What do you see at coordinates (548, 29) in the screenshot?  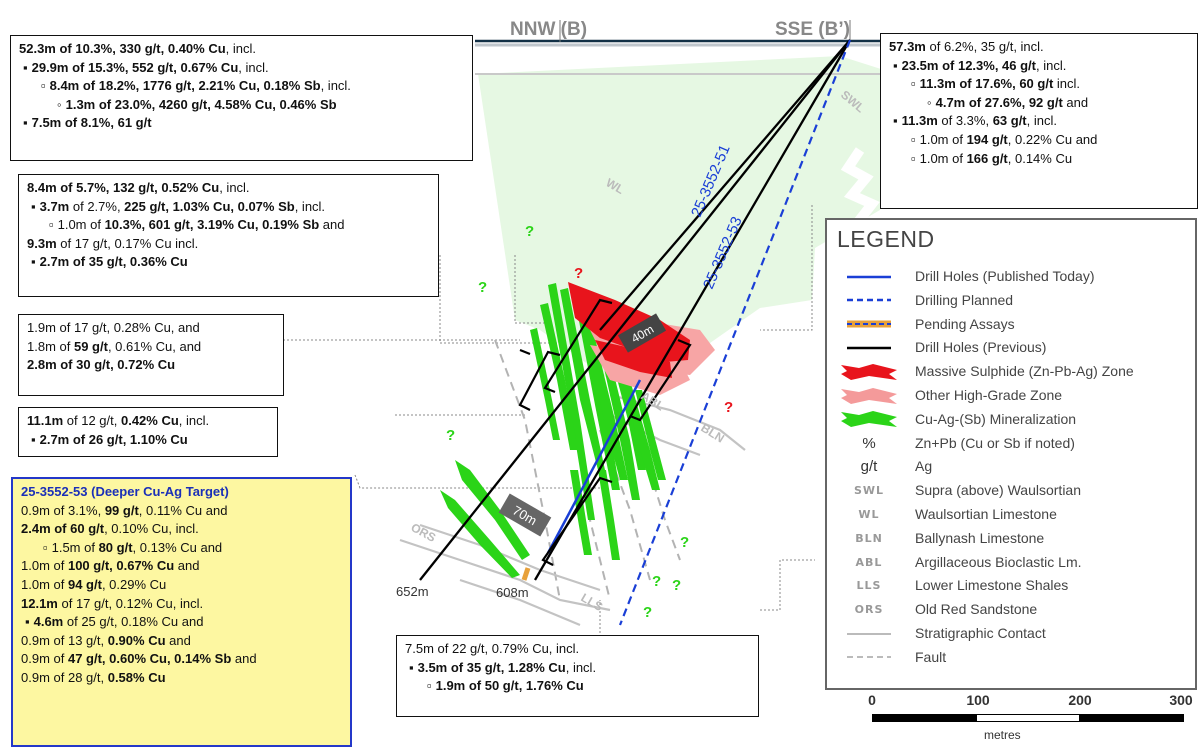 I see `section-label-left: NNW (B)` at bounding box center [548, 29].